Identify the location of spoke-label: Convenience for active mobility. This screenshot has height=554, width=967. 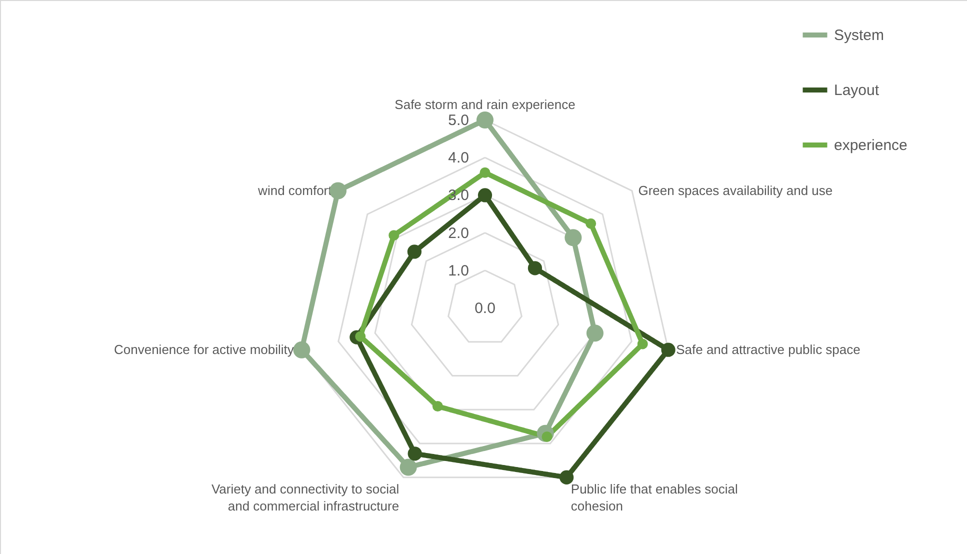
(204, 349).